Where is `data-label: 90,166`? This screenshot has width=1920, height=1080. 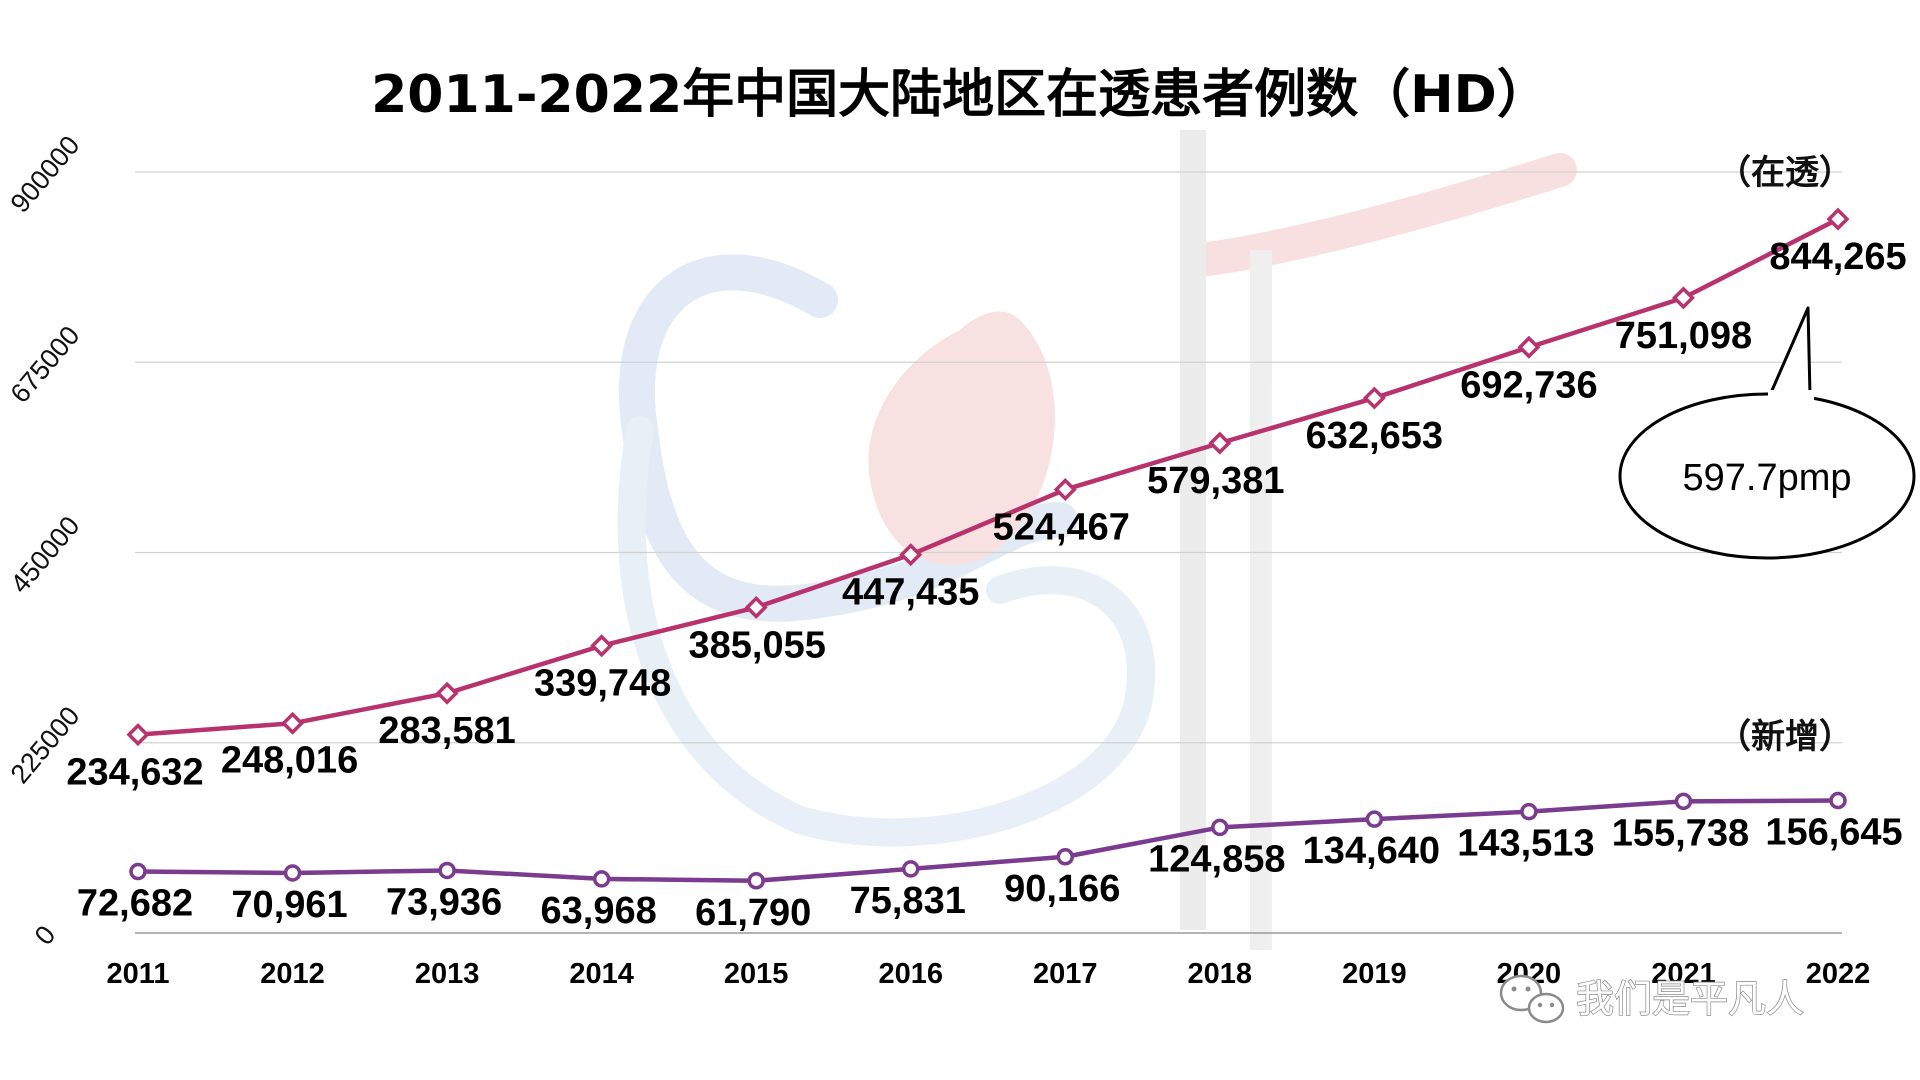
data-label: 90,166 is located at coordinates (1062, 889).